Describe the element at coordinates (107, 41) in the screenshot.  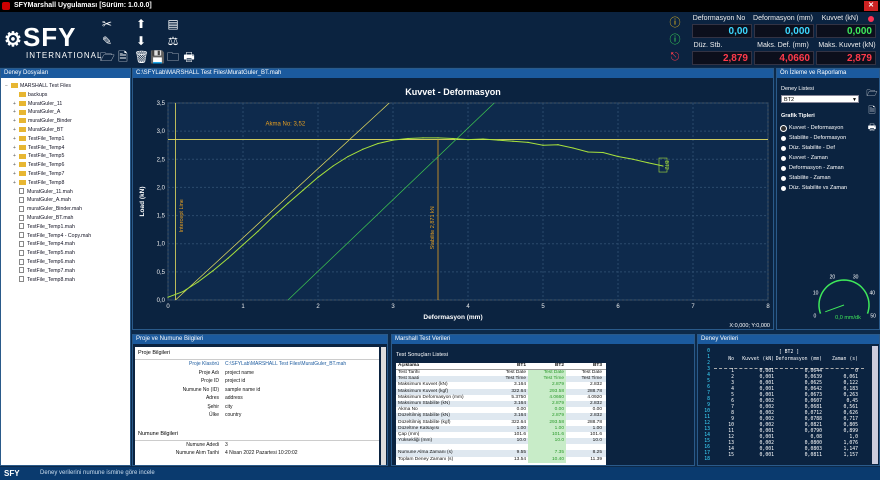
I see `wrench-icon: ✎` at that location.